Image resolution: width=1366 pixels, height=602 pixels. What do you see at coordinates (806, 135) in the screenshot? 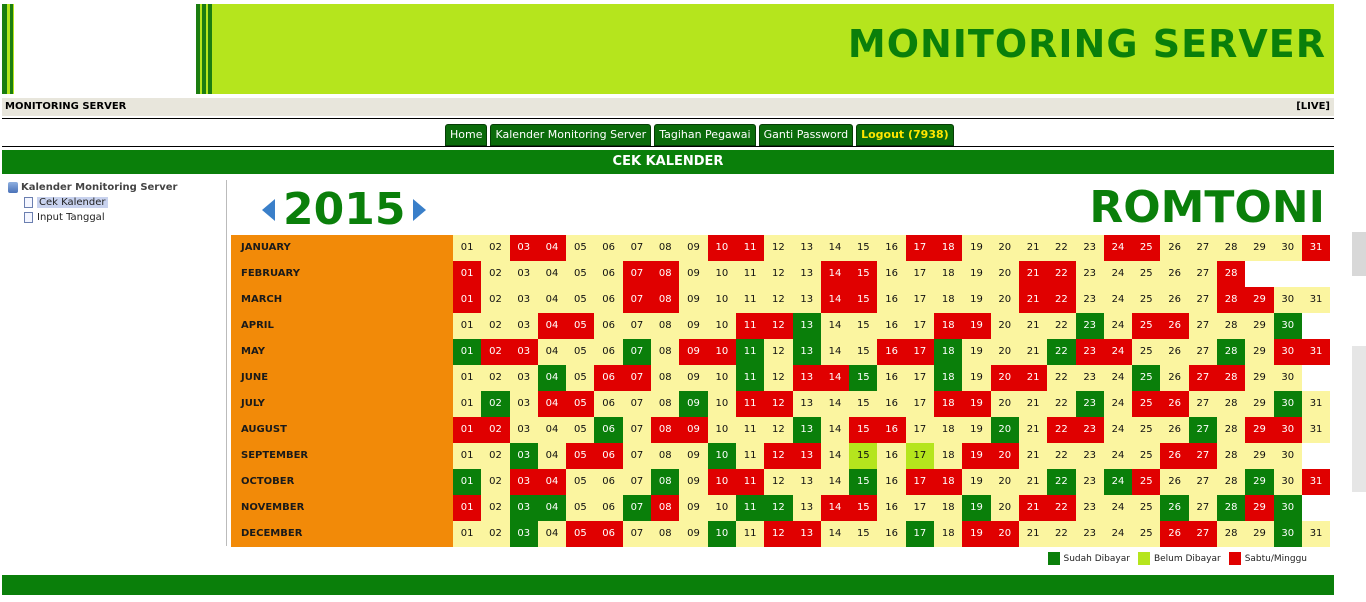
I see `tab-ganti-password: Ganti Password` at bounding box center [806, 135].